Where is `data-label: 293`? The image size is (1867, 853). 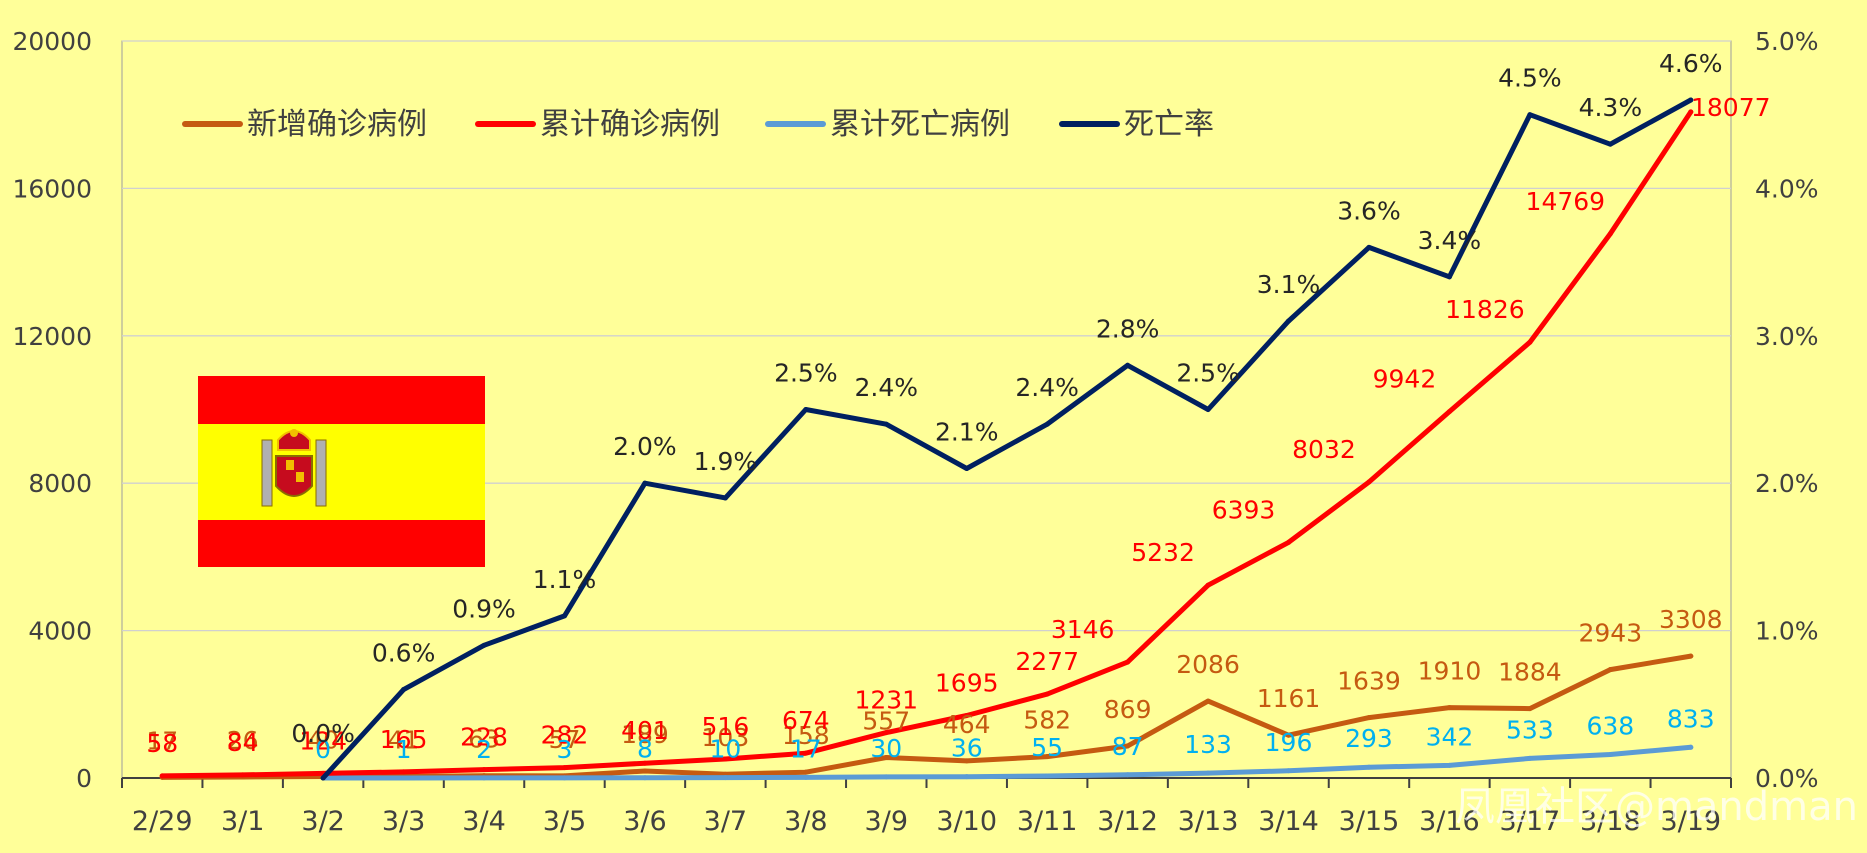
data-label: 293 is located at coordinates (1369, 738).